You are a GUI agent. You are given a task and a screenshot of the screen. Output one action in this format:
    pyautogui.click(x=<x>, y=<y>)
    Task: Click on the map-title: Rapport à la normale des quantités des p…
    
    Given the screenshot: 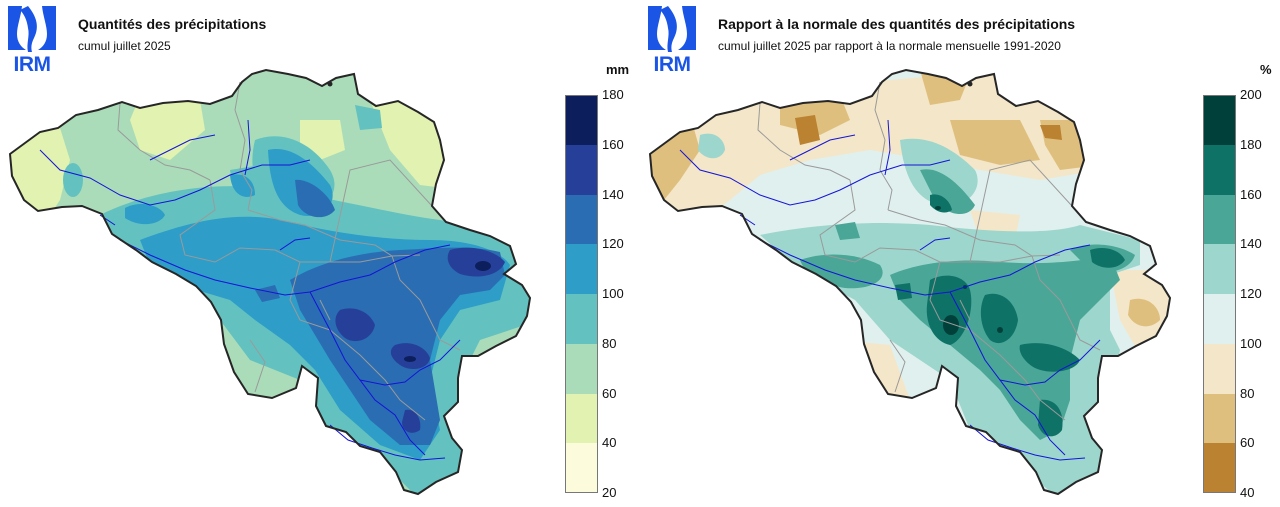 What is the action you would take?
    pyautogui.click(x=897, y=24)
    